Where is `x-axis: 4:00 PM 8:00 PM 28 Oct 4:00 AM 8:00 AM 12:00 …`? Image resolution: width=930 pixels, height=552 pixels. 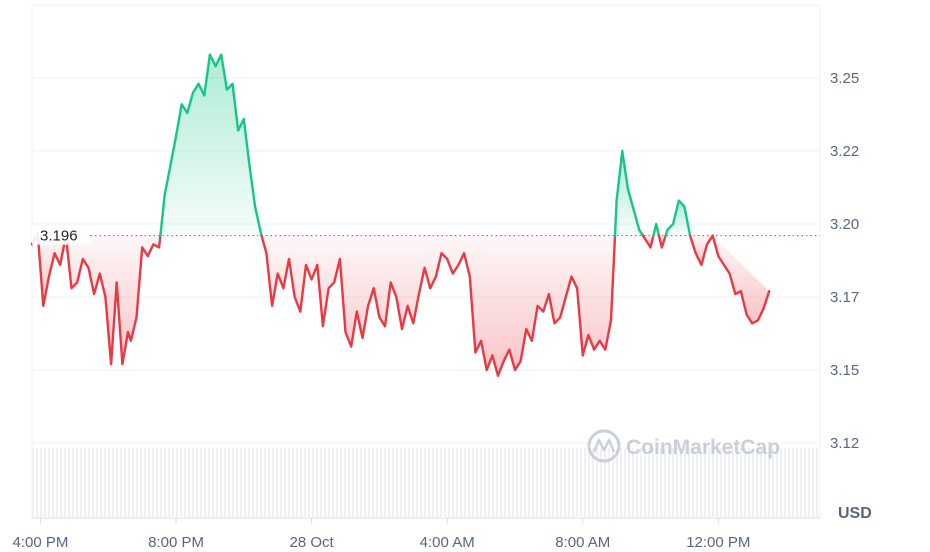
x-axis: 4:00 PM 8:00 PM 28 Oct 4:00 AM 8:00 AM 12:00 … is located at coordinates (381, 534).